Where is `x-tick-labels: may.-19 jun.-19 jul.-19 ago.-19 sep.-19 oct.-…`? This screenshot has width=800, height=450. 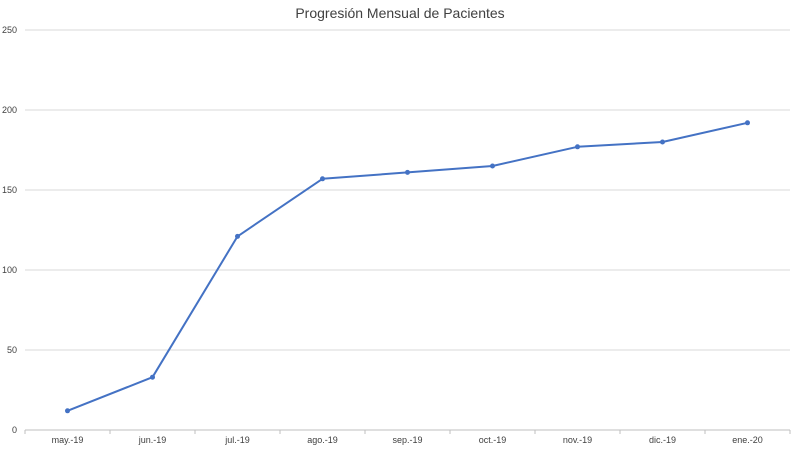 x-tick-labels: may.-19 jun.-19 jul.-19 ago.-19 sep.-19 oct.-… is located at coordinates (407, 440).